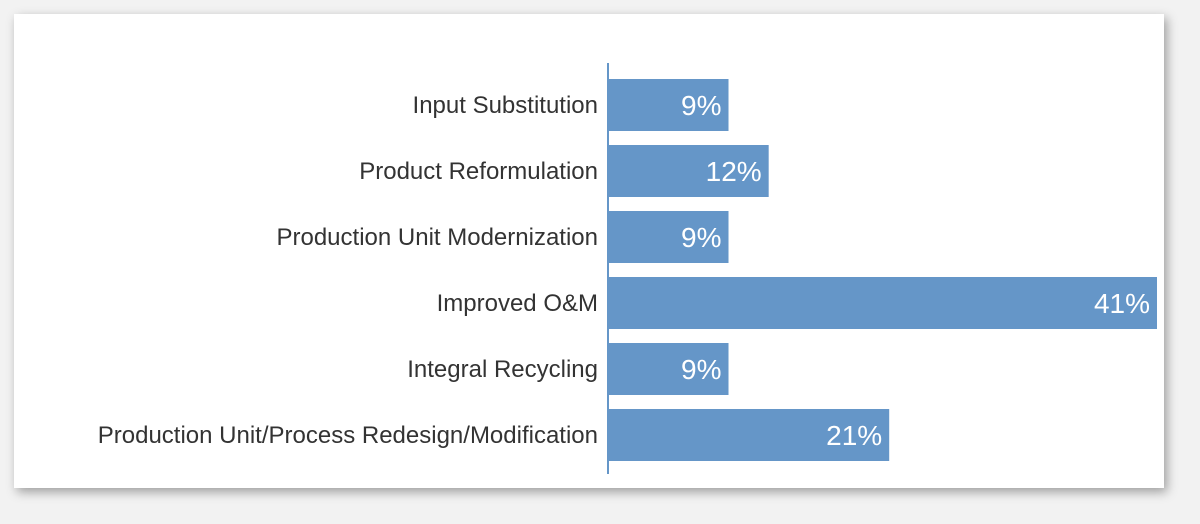  I want to click on category-label: Input Substitution, so click(505, 105).